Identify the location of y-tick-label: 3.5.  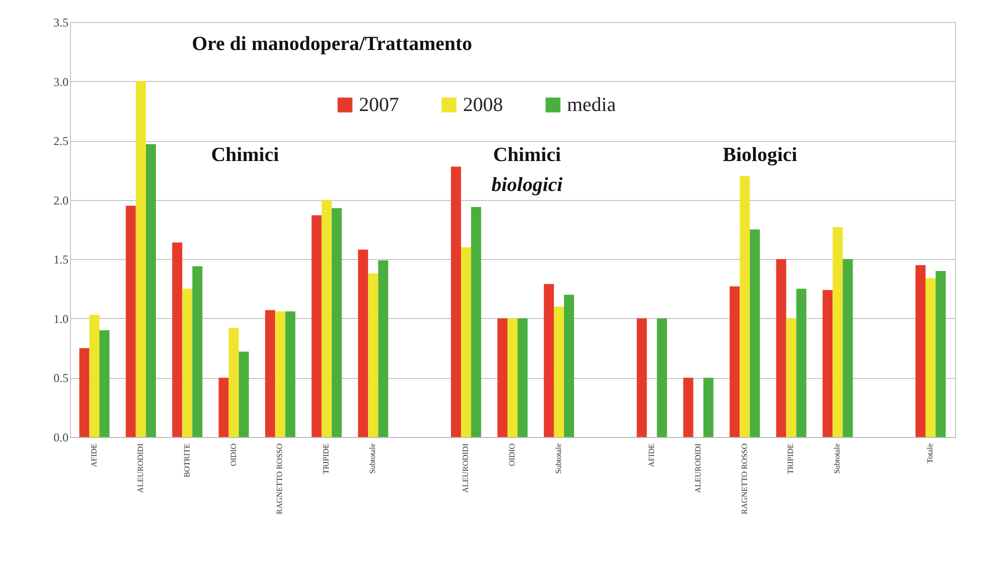
(61, 23).